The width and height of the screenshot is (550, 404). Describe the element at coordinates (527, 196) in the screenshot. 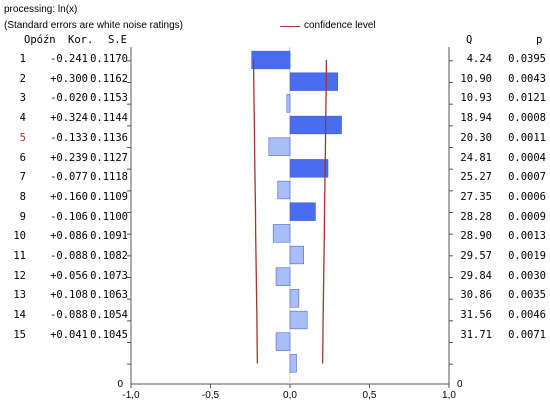

I see `cell-p: 0.0006` at that location.